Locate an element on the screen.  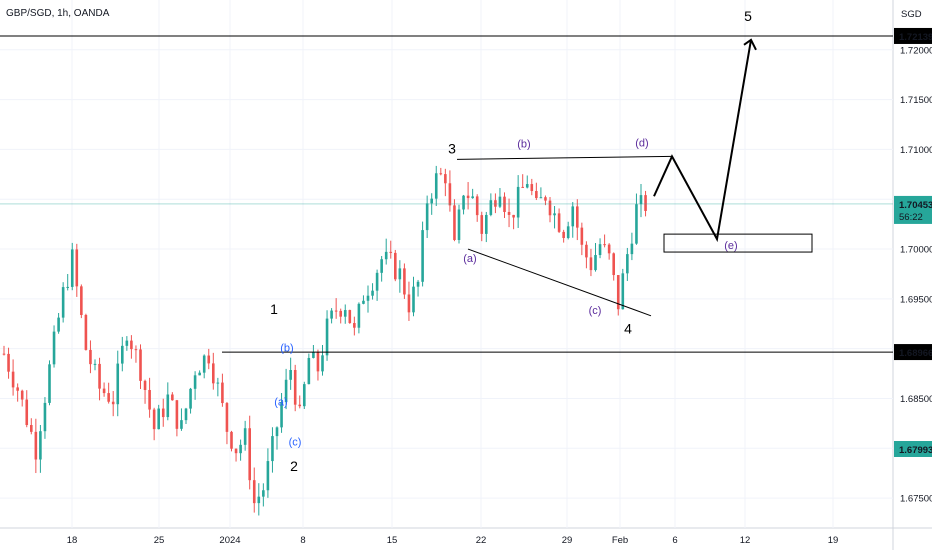
x-tick-label: 8 is located at coordinates (302, 540).